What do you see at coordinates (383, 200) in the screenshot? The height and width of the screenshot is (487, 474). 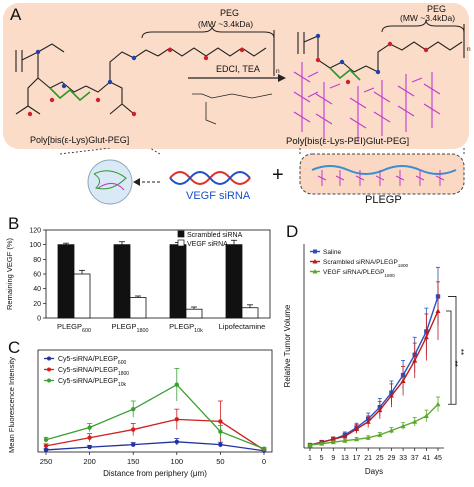 I see `plegp-label: PLEGP` at bounding box center [383, 200].